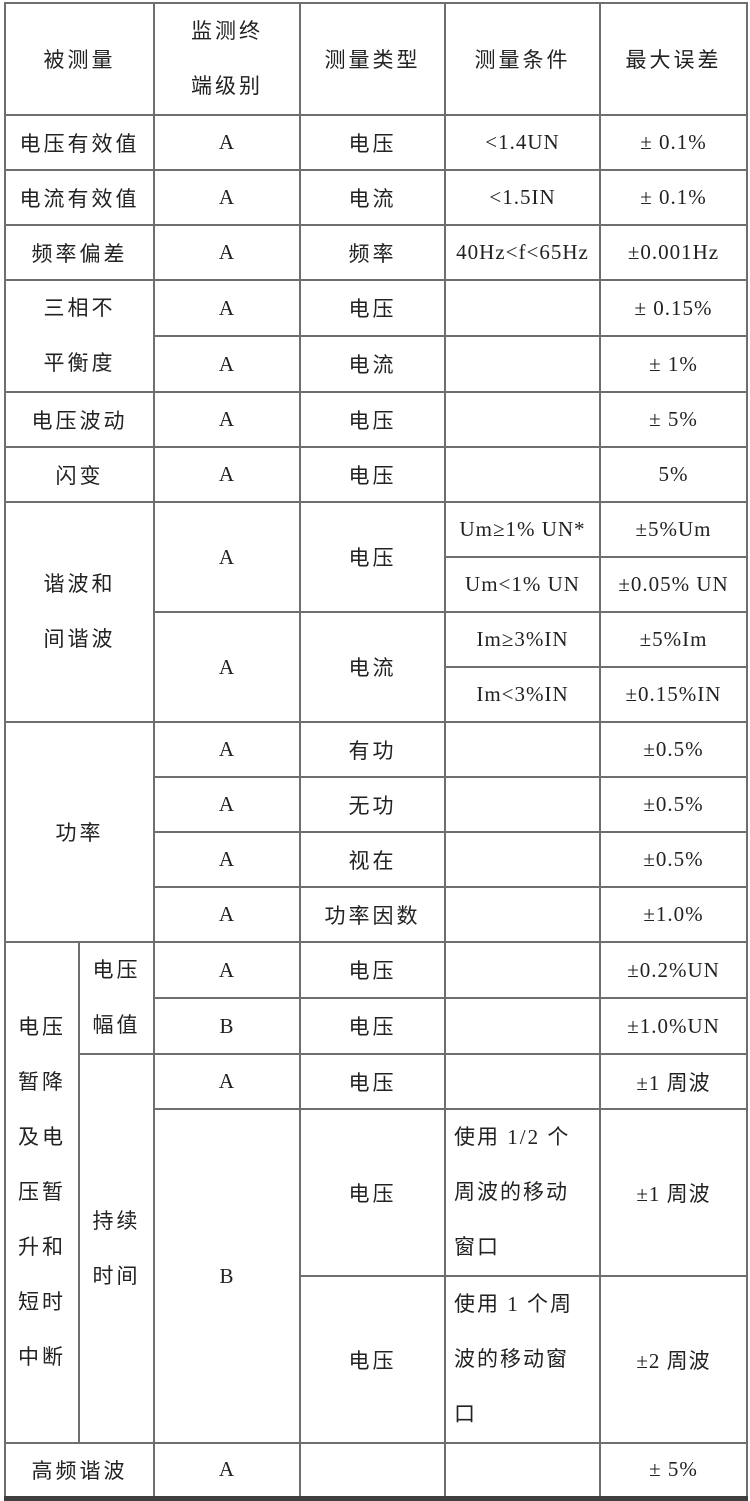 This screenshot has width=750, height=1501. Describe the element at coordinates (227, 308) in the screenshot. I see `three-phase-unbalance-level-0: A` at that location.